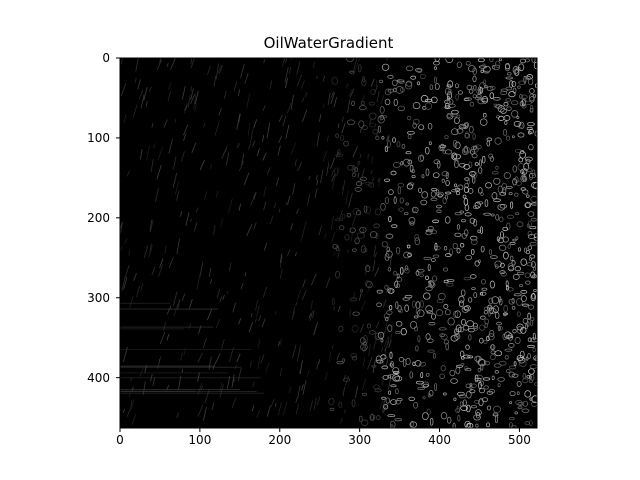 This screenshot has width=640, height=480. I want to click on y-axis-ticks, so click(118, 218).